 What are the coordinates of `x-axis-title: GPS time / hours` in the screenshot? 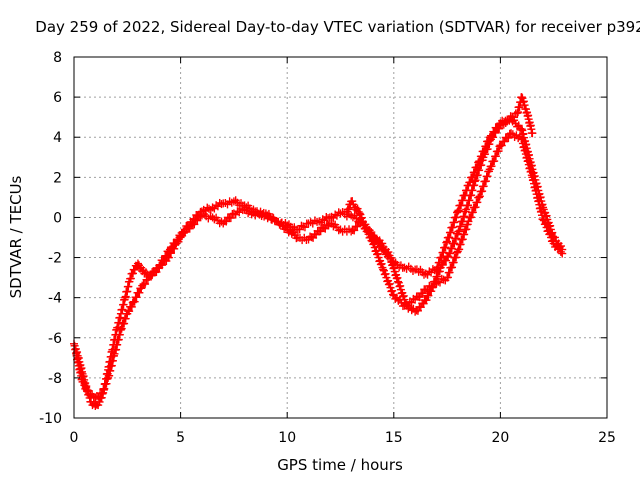 It's located at (340, 465).